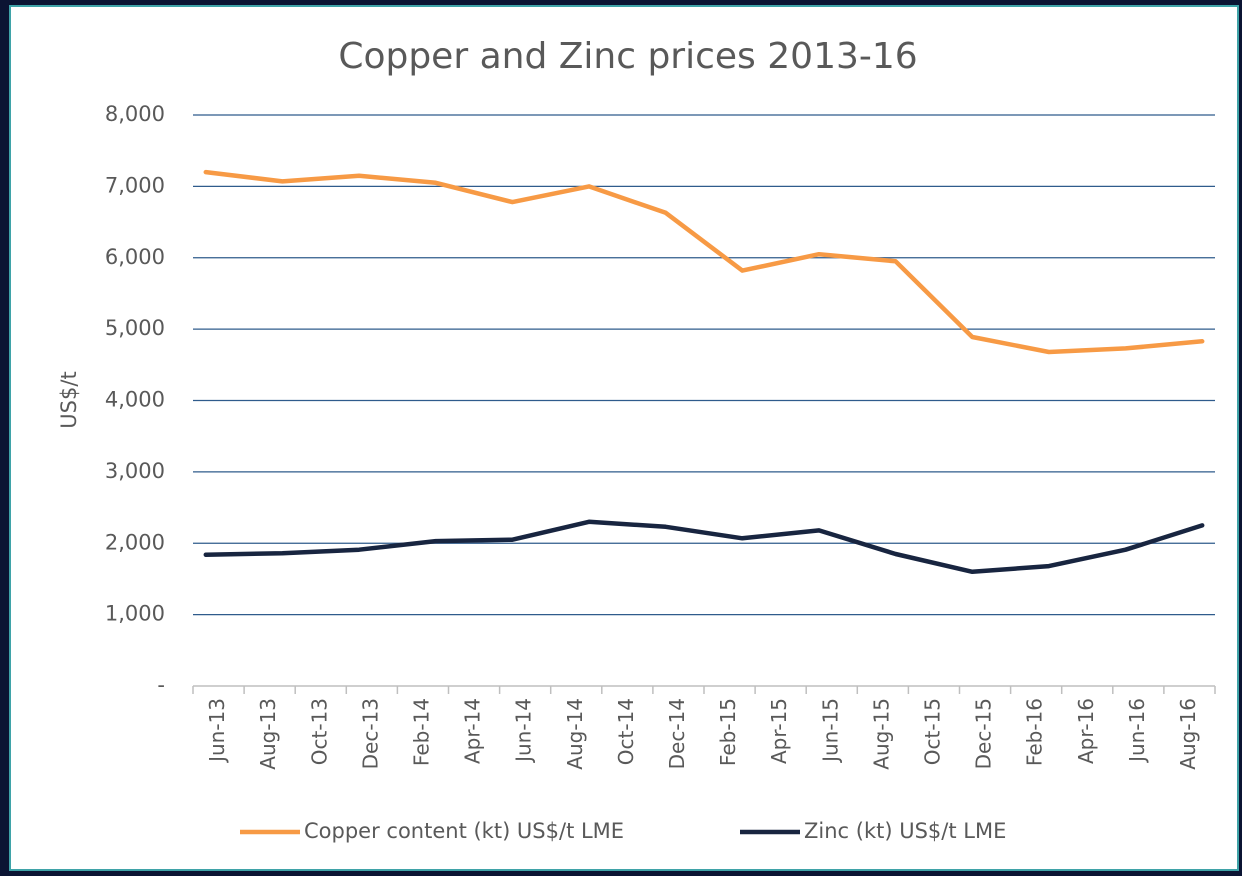 The image size is (1242, 876). I want to click on y-tick-label: 5,000, so click(135, 328).